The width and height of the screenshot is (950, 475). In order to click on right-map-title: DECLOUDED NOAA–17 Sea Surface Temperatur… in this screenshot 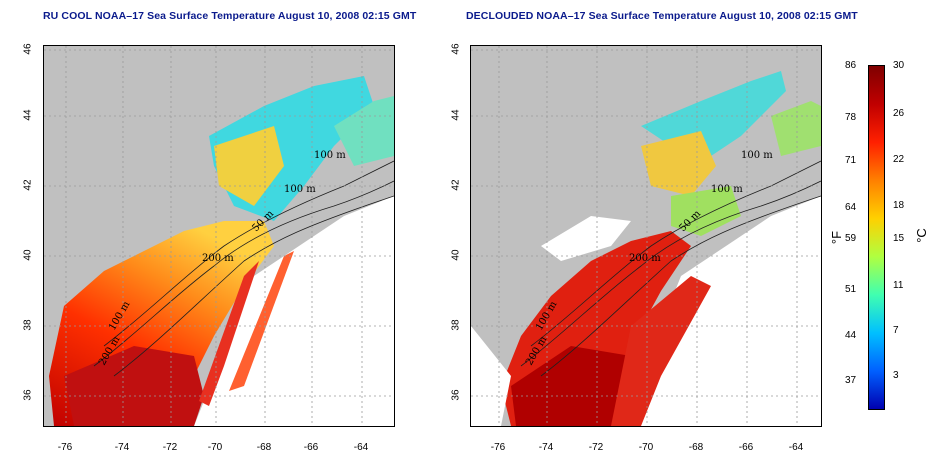, I will do `click(662, 16)`.